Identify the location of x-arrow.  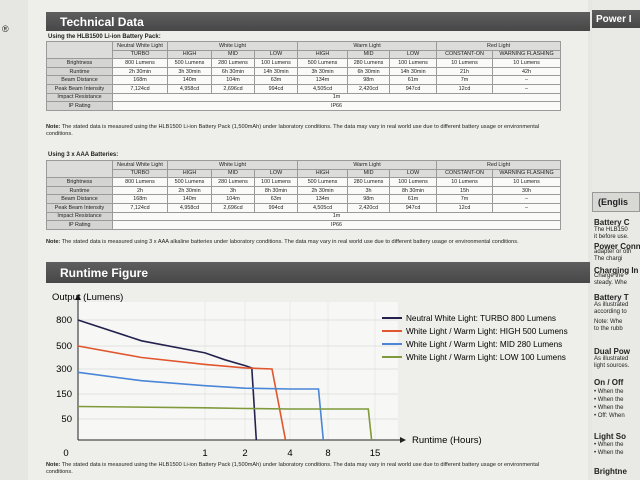
(403, 440).